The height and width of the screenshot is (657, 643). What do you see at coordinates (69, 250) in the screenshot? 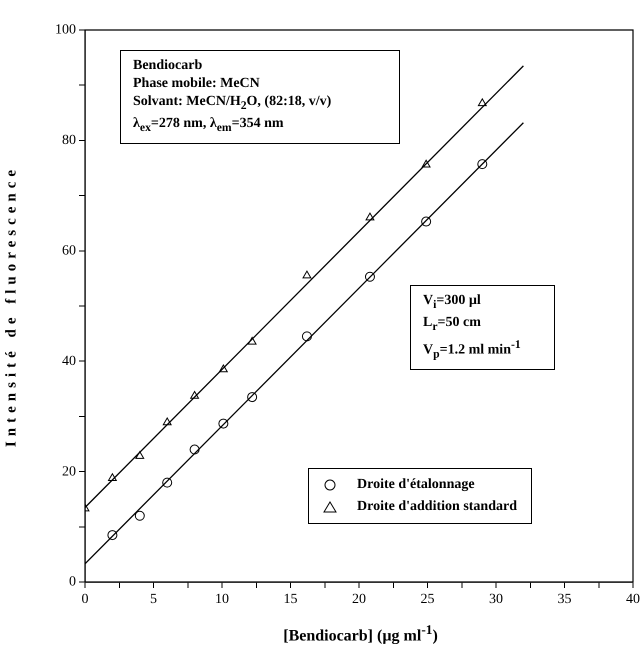
I see `y-tick-label: 60` at bounding box center [69, 250].